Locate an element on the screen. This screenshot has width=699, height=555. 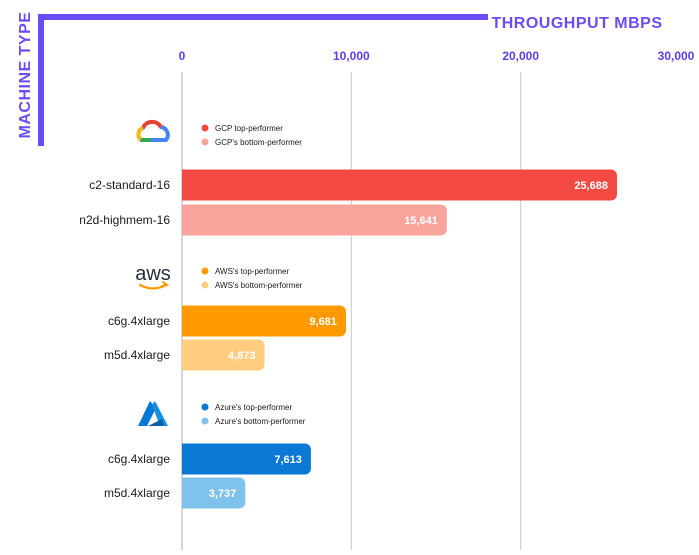
gcp-cloud-logo-icon is located at coordinates (153, 130).